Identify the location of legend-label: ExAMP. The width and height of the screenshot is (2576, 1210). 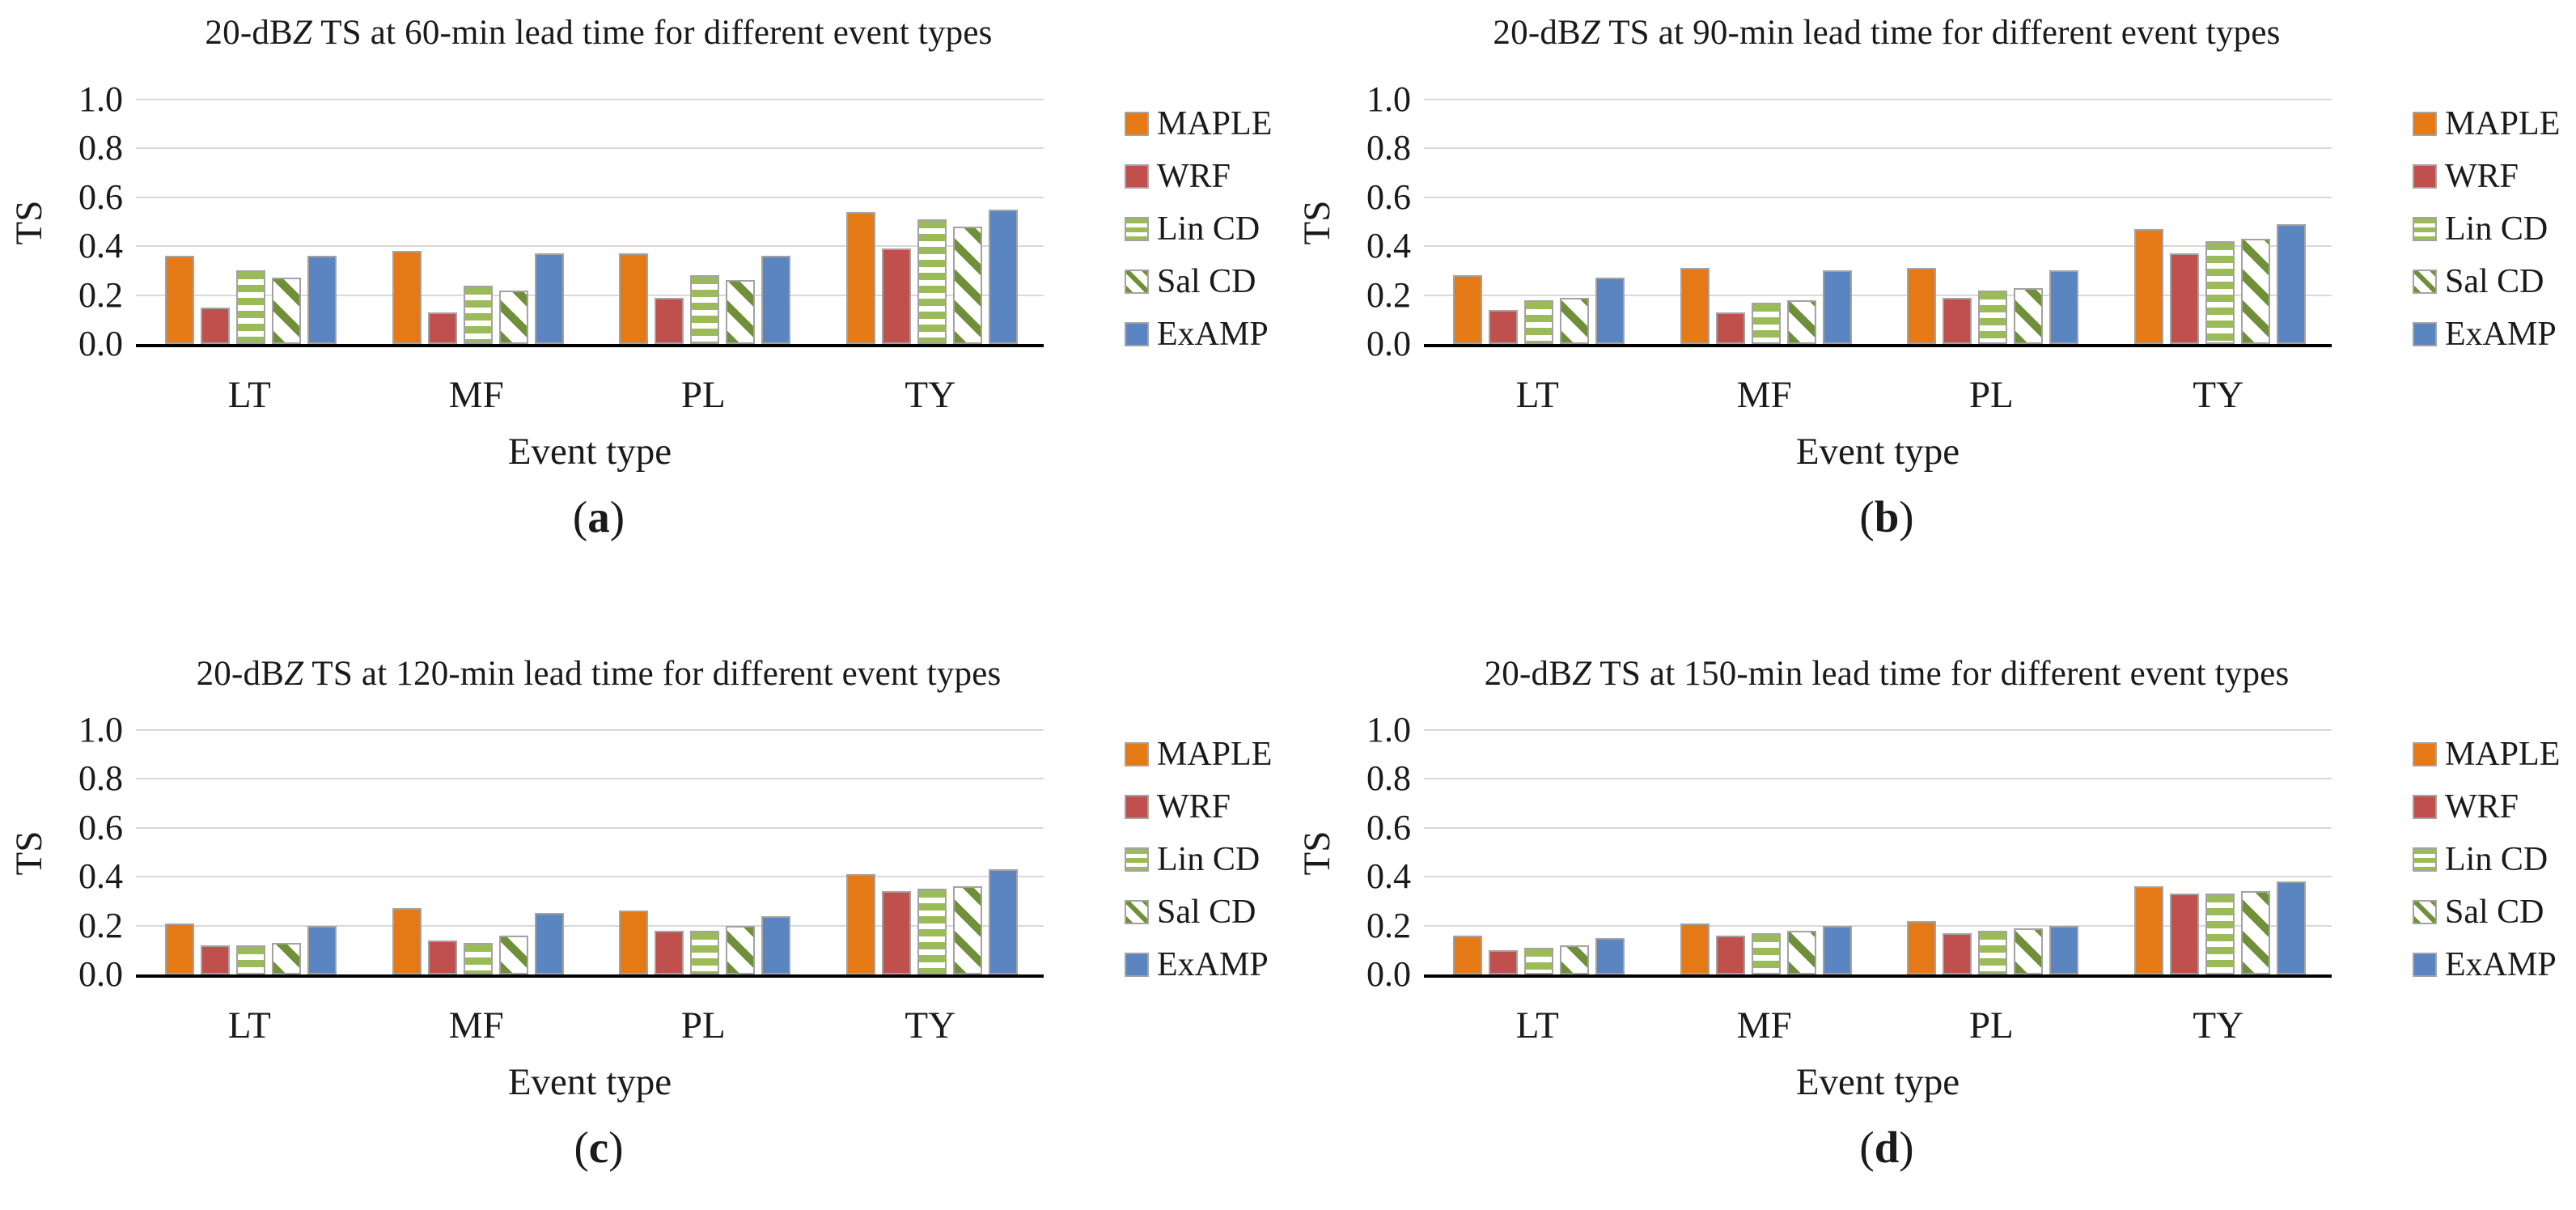
(2501, 334).